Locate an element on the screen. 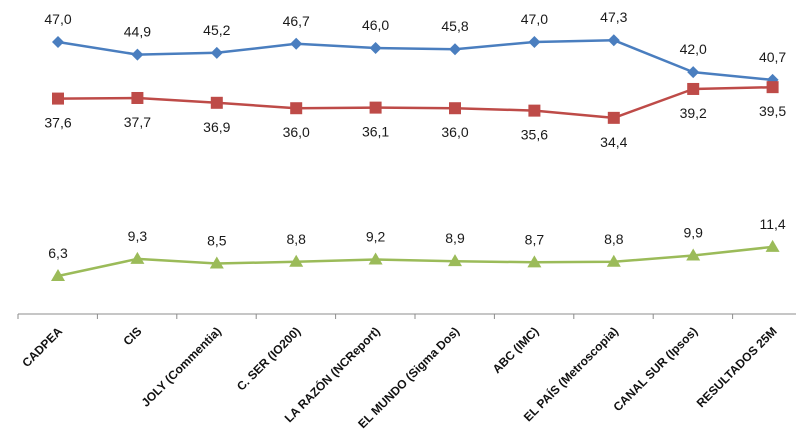  category-label: C. SER (IO200) is located at coordinates (268, 358).